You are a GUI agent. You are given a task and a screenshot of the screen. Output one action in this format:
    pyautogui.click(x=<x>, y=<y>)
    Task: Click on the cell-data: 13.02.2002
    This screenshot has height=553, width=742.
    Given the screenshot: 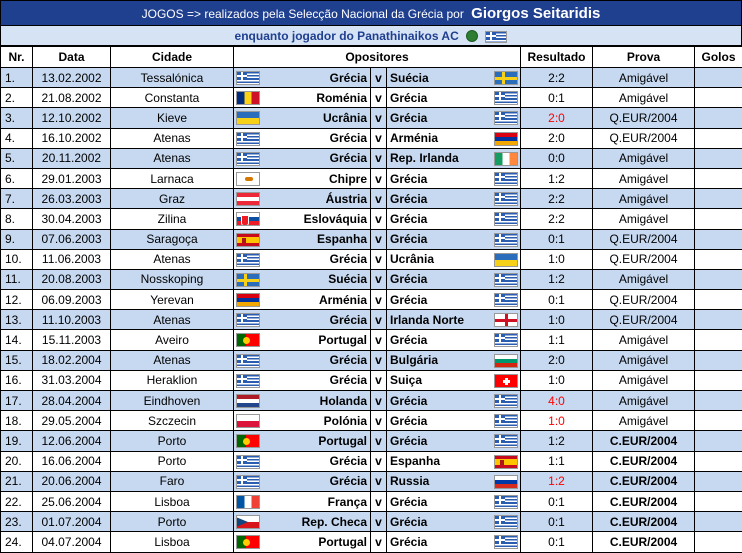 What is the action you would take?
    pyautogui.click(x=72, y=78)
    